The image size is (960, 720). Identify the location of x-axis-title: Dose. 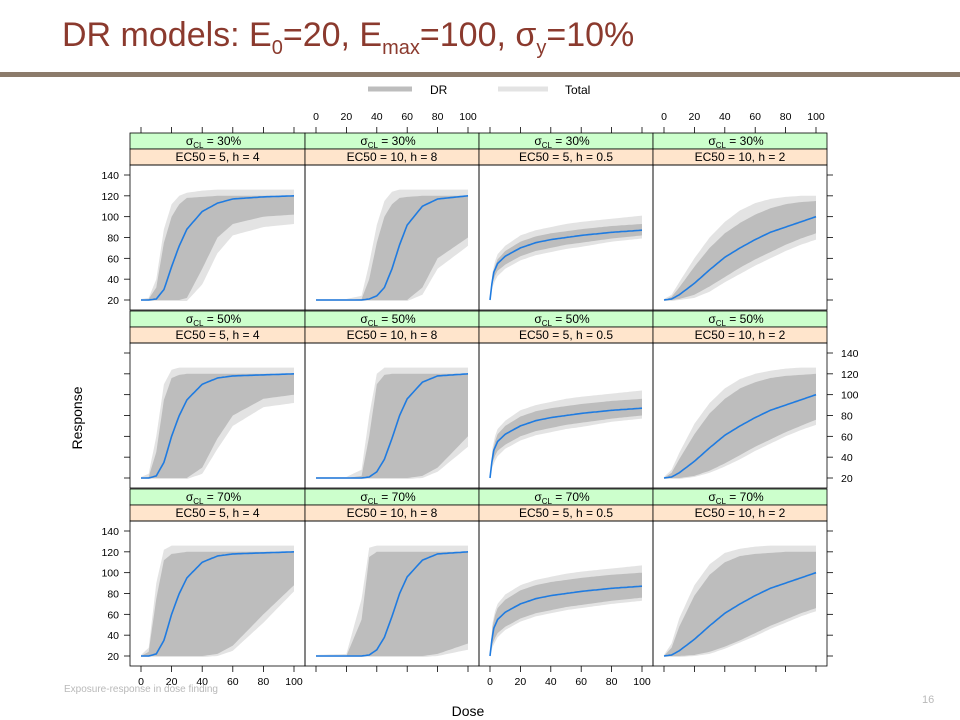
(468, 711).